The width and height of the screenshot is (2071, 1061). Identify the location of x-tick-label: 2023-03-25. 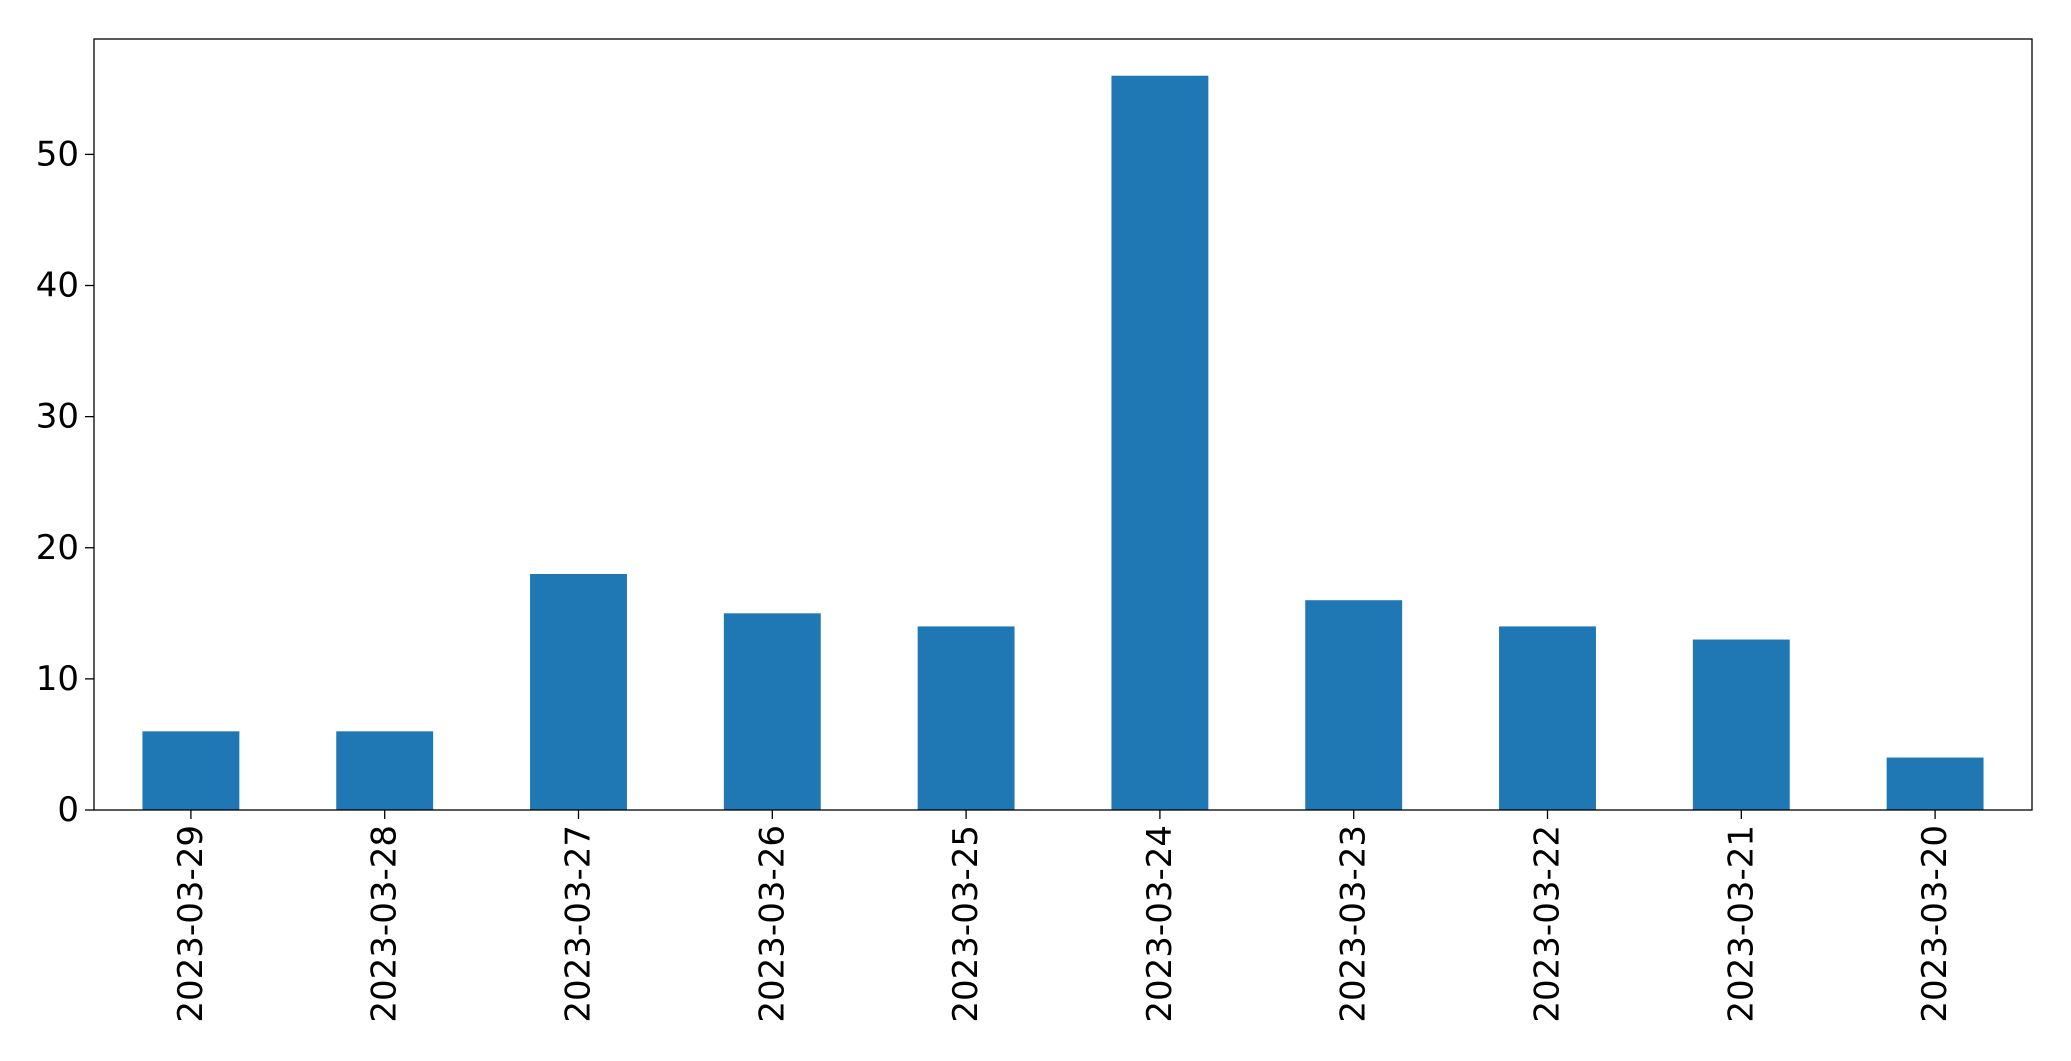
(966, 924).